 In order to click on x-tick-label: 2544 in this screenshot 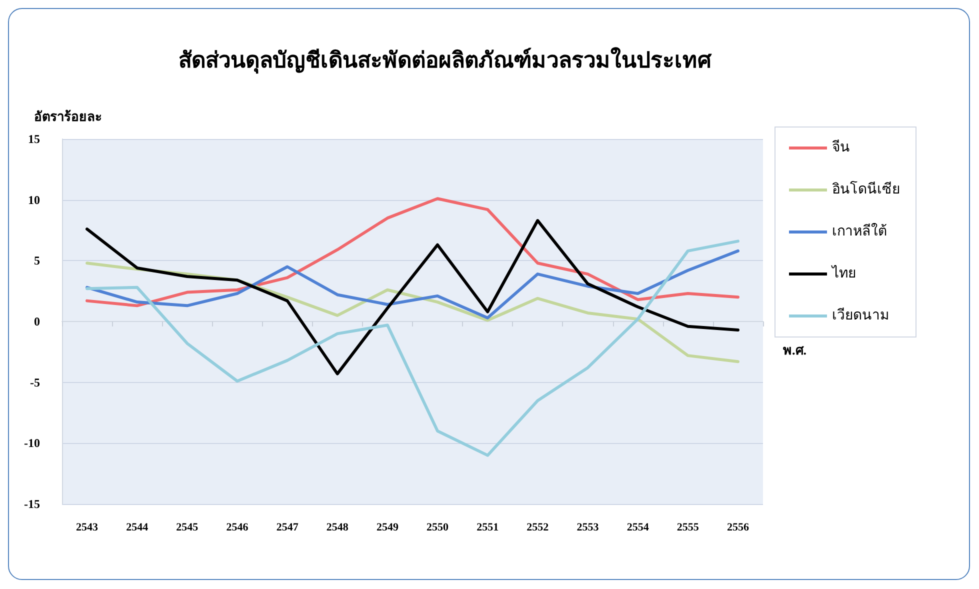, I will do `click(137, 528)`.